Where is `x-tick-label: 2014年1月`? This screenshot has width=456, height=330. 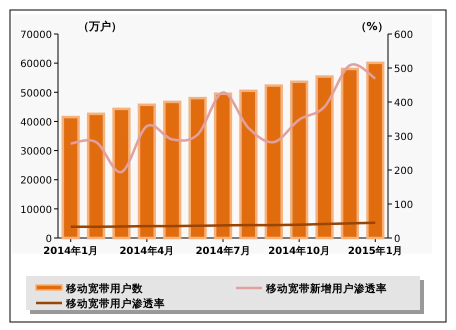
x-tick-label: 2014年1月 is located at coordinates (70, 251).